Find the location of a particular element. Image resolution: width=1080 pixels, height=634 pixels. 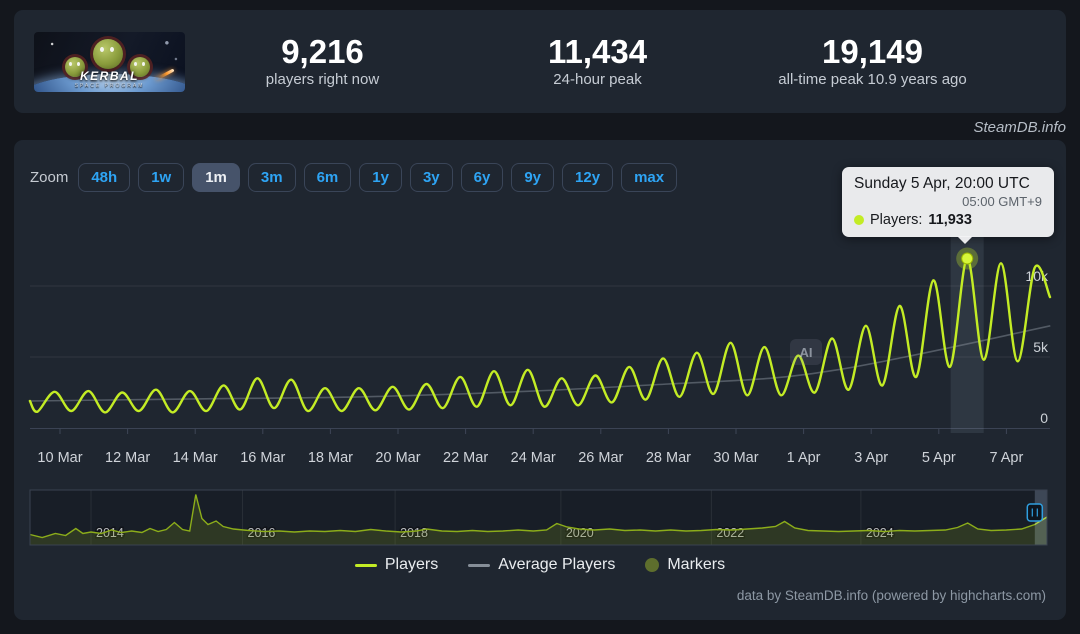

stat-value: 19,149 is located at coordinates (872, 51).